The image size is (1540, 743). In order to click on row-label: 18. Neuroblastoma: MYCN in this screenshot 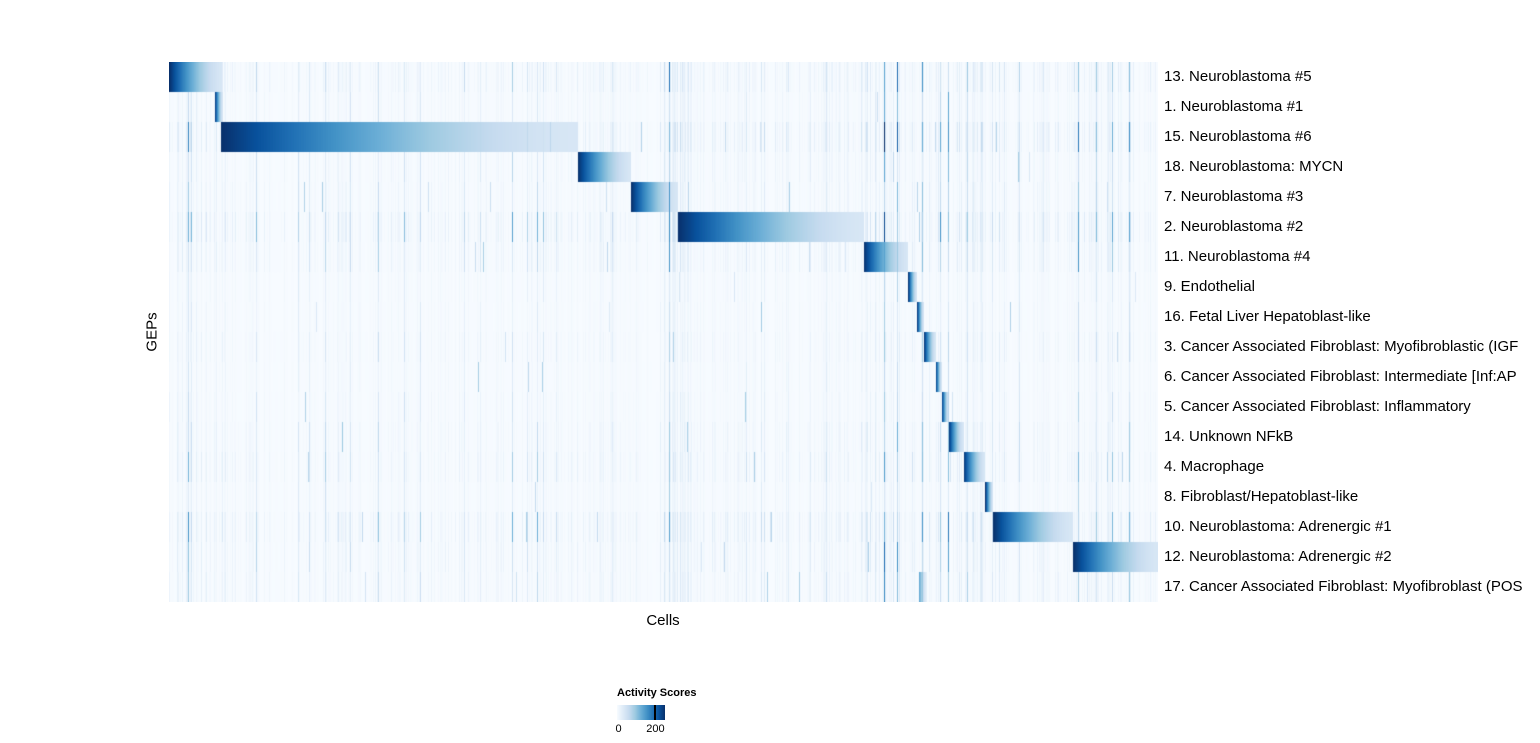, I will do `click(1254, 166)`.